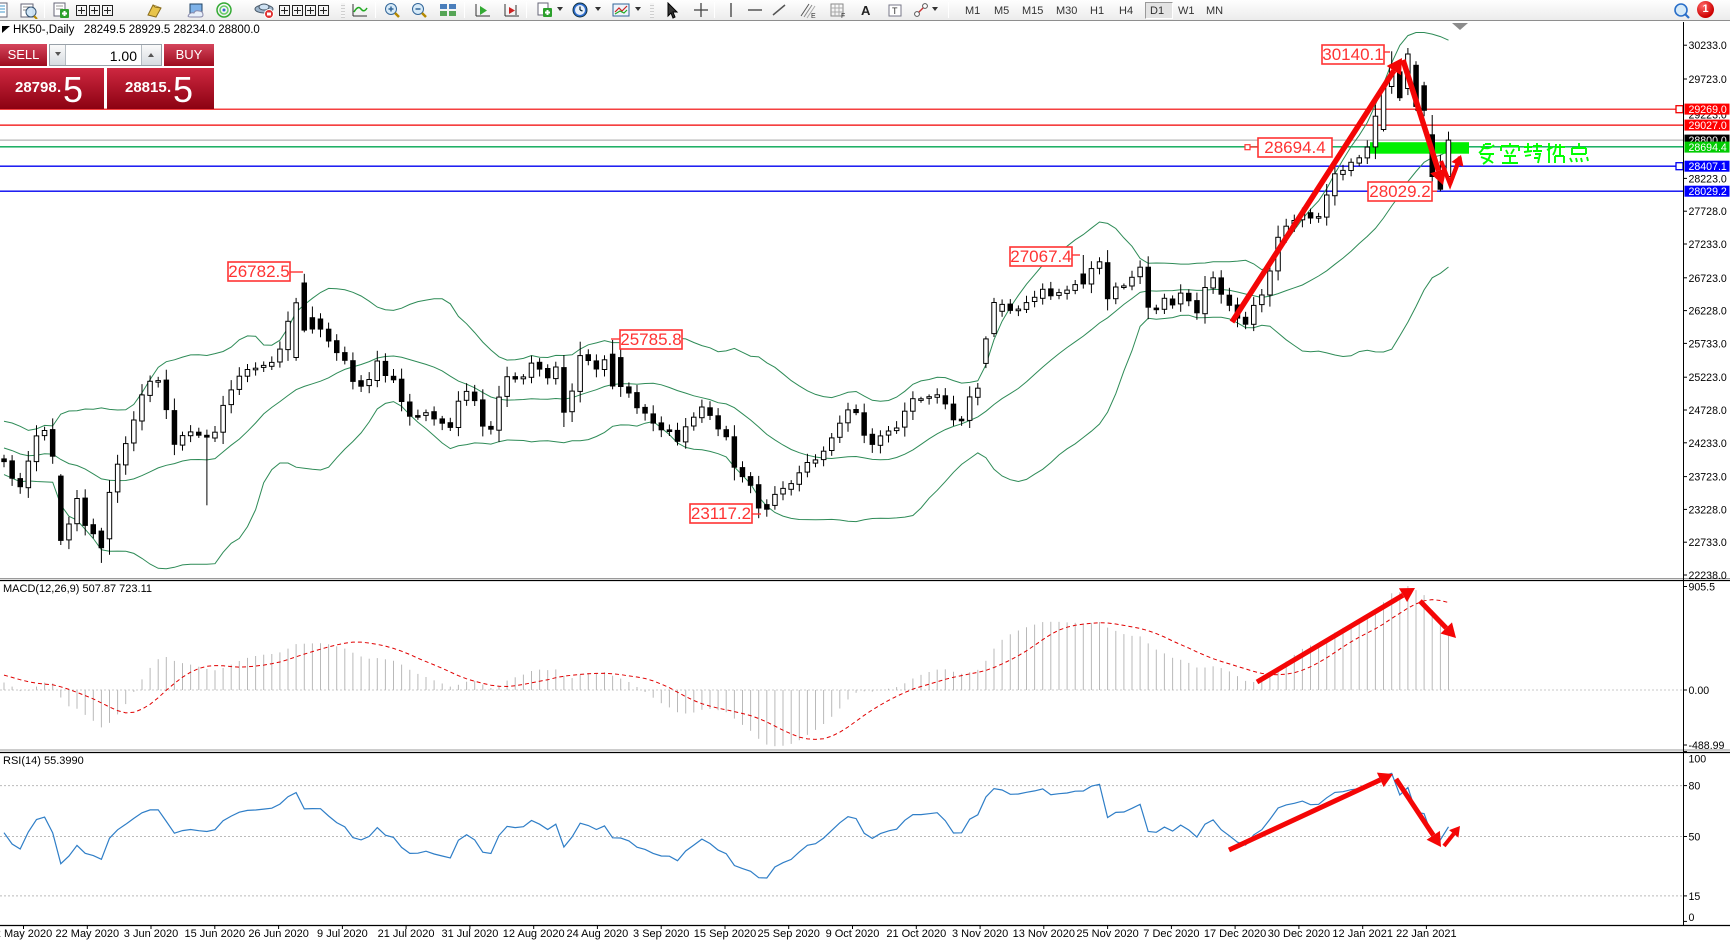  Describe the element at coordinates (650, 339) in the screenshot. I see `svg-text: 25785.8` at that location.